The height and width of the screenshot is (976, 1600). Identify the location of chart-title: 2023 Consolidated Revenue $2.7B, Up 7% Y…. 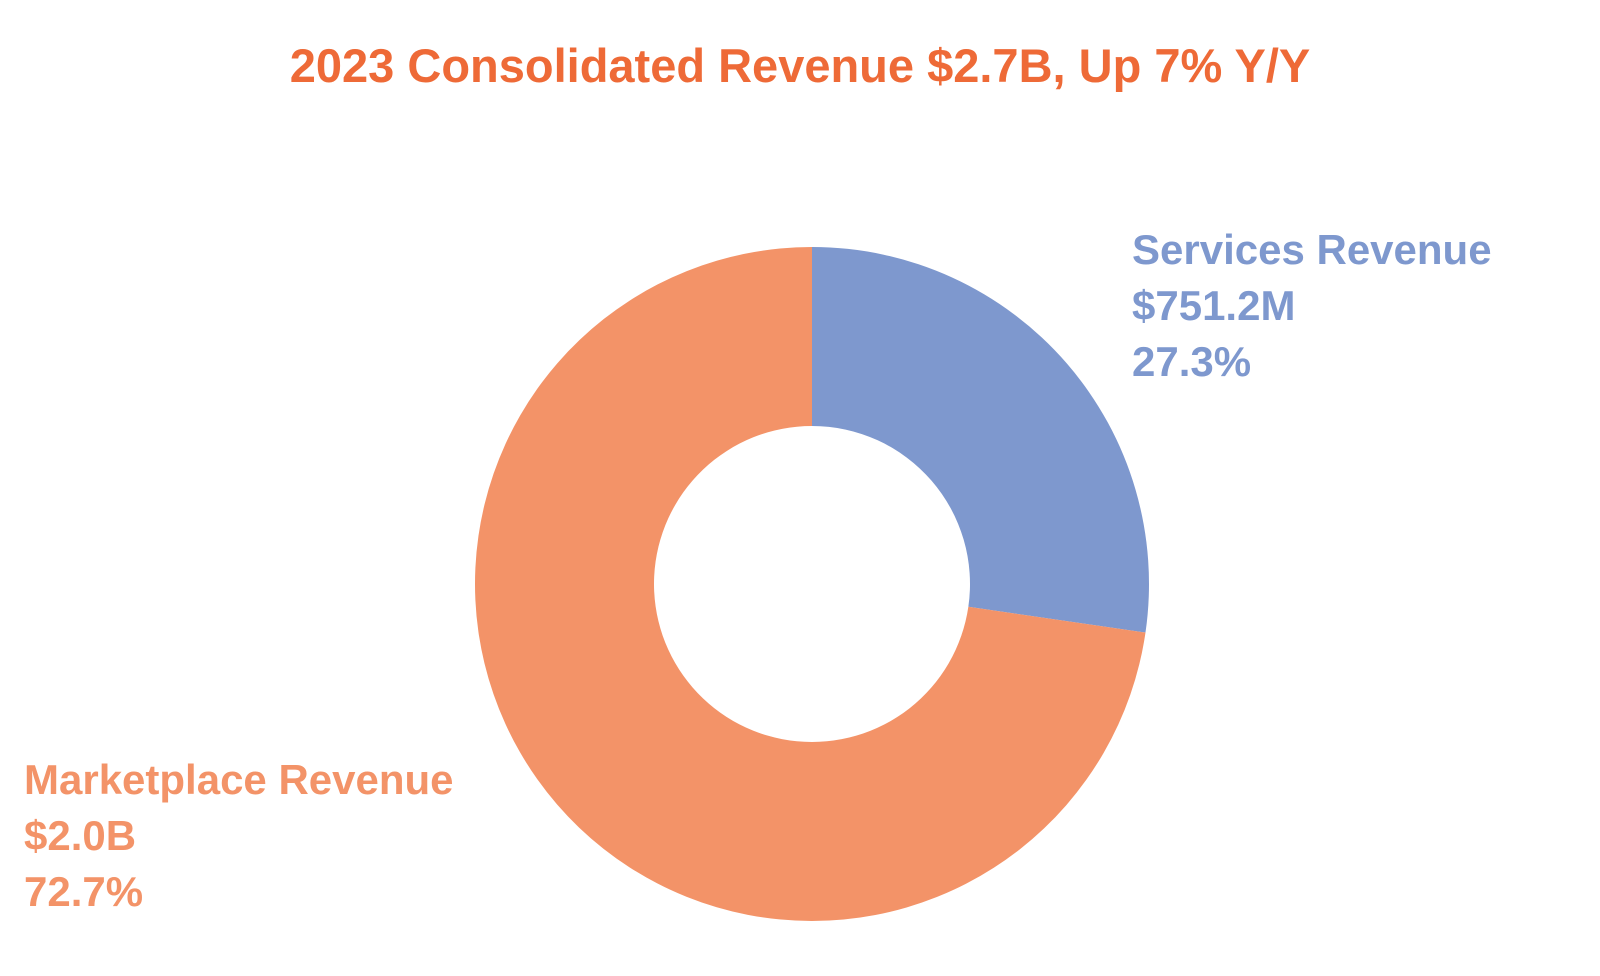
(800, 65).